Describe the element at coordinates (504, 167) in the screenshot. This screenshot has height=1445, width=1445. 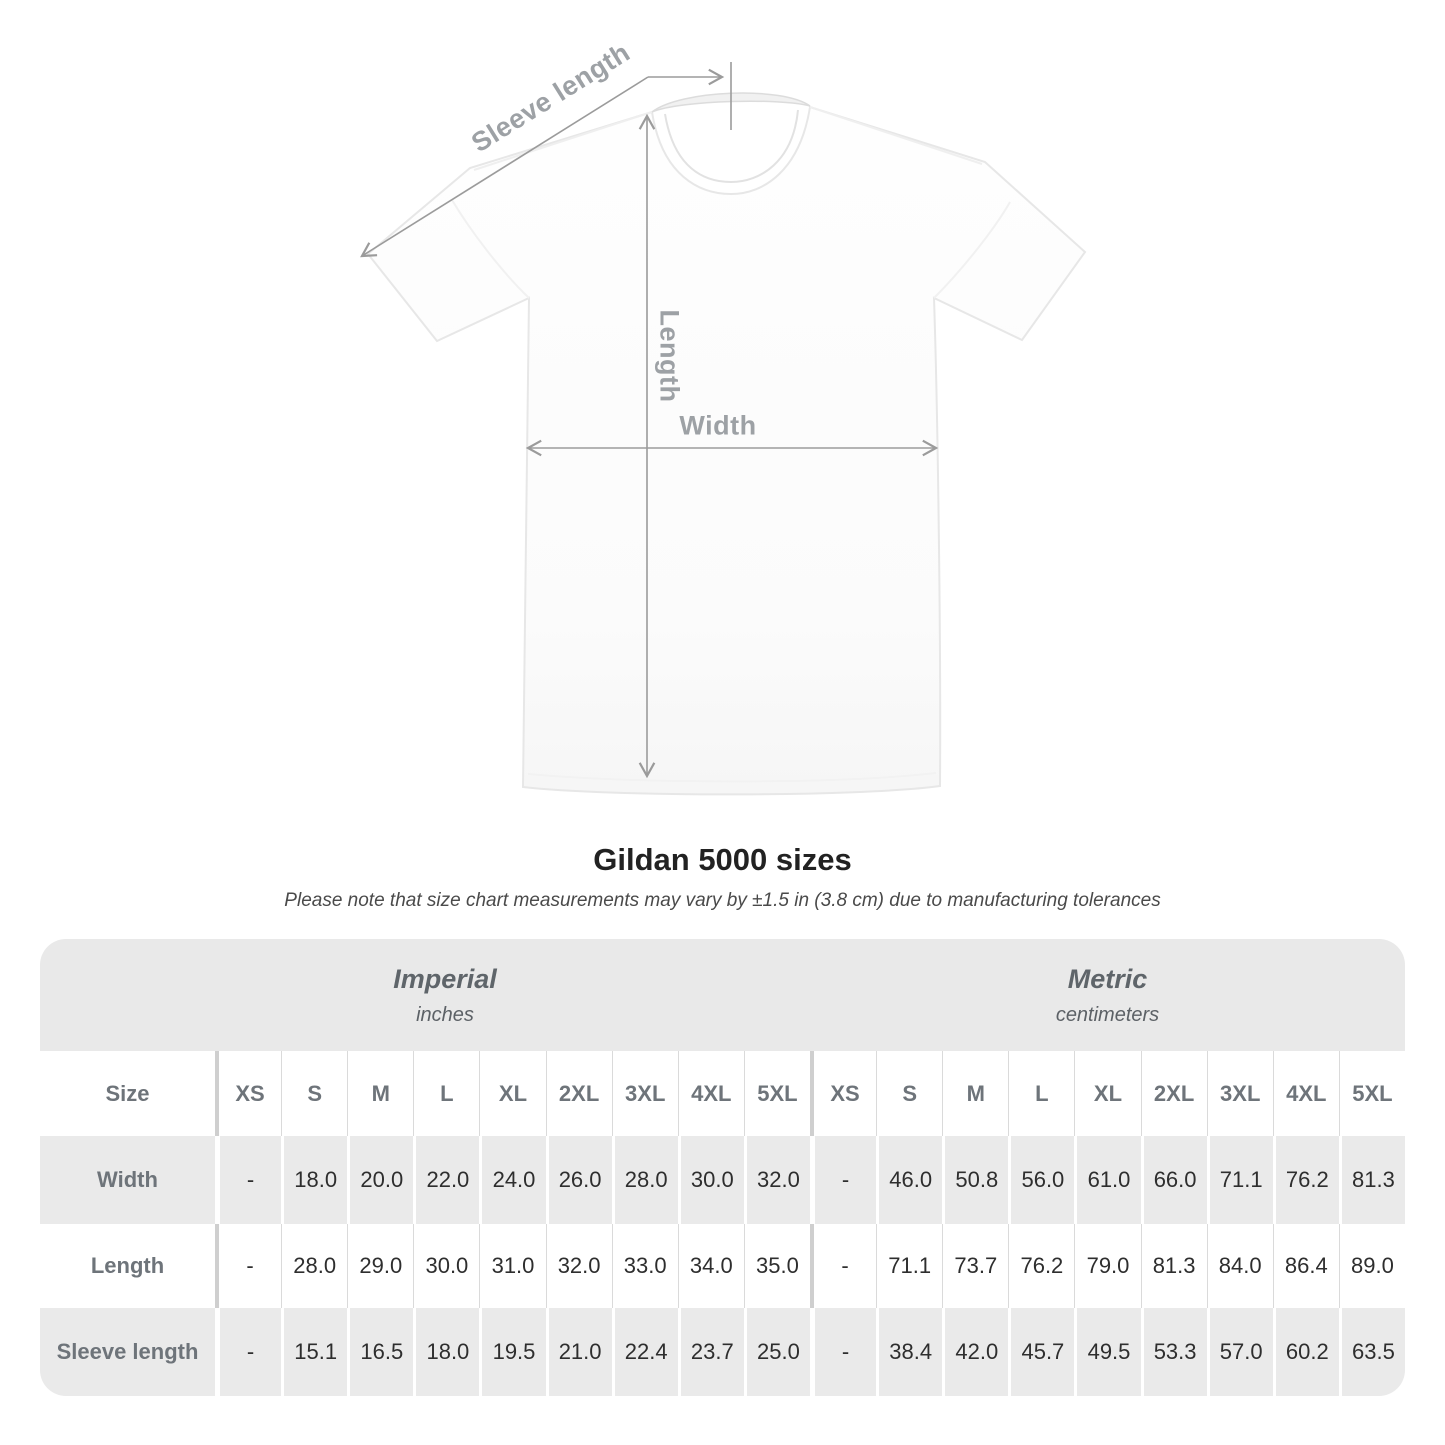
I see `sleeve-length-line` at that location.